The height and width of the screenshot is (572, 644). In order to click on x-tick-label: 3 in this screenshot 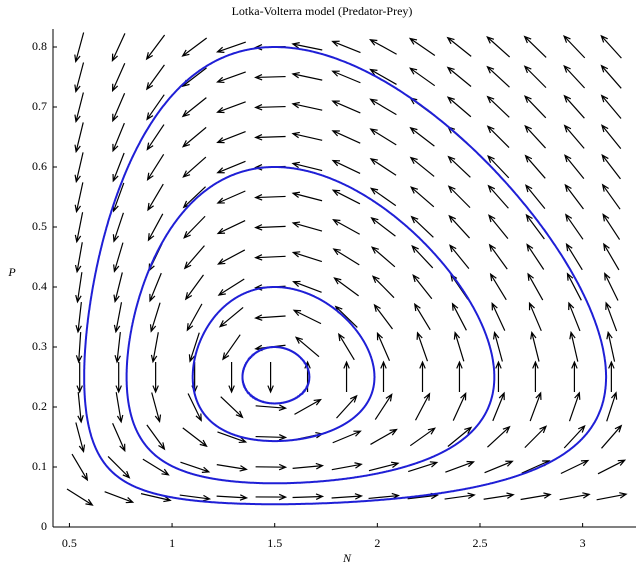, I will do `click(583, 543)`.